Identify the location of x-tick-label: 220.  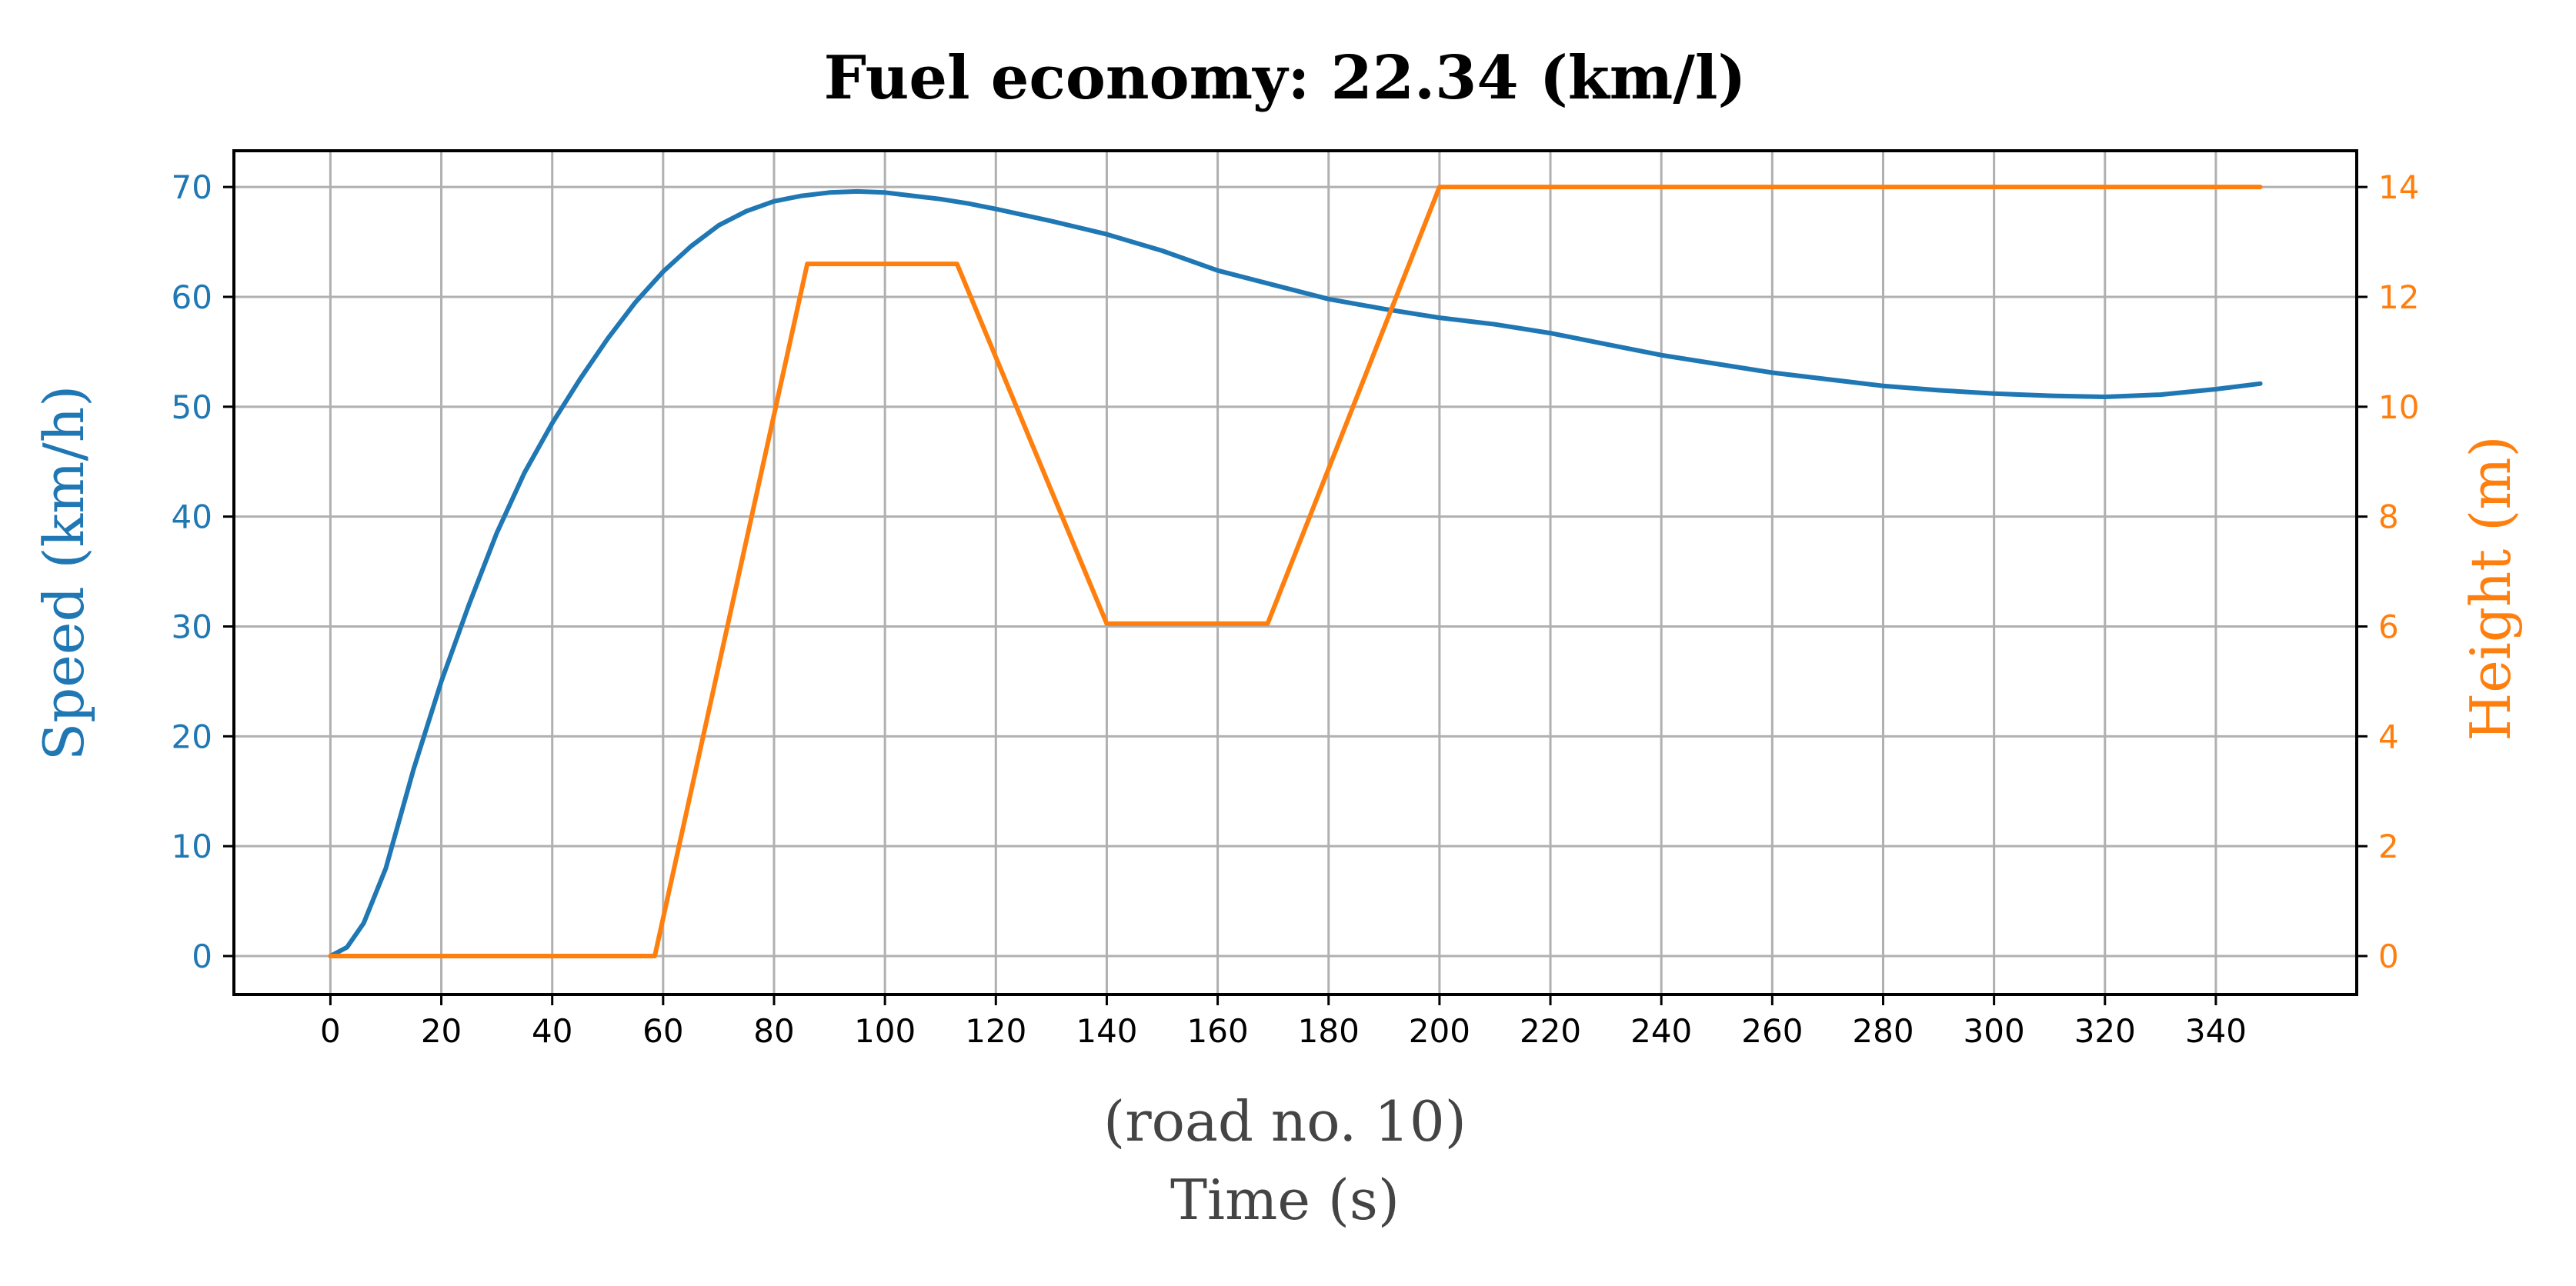
(1551, 1031).